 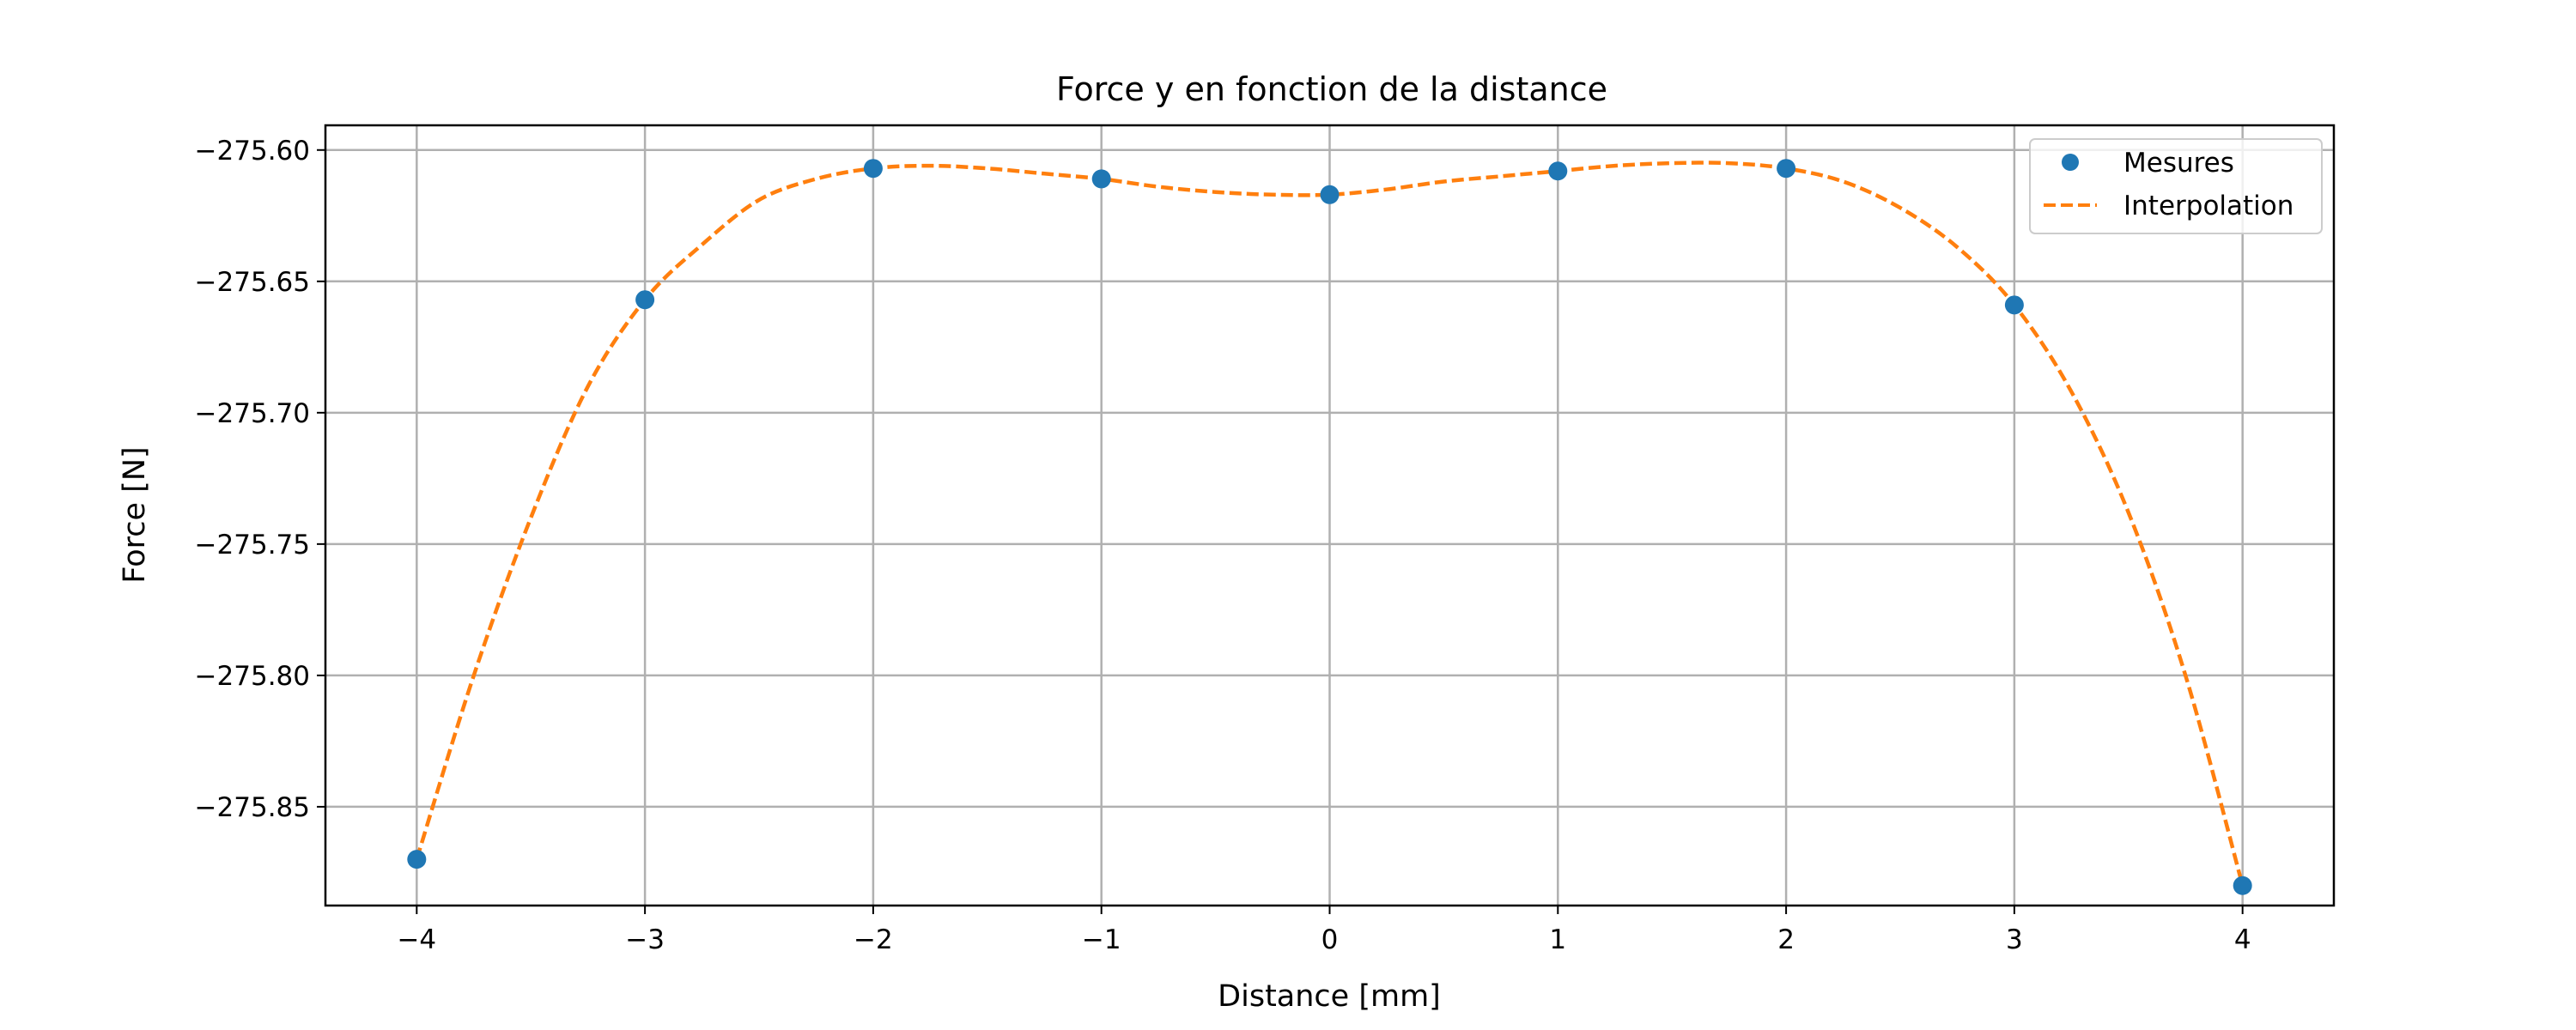 What do you see at coordinates (1330, 996) in the screenshot?
I see `x-axis-label: Distance [mm]` at bounding box center [1330, 996].